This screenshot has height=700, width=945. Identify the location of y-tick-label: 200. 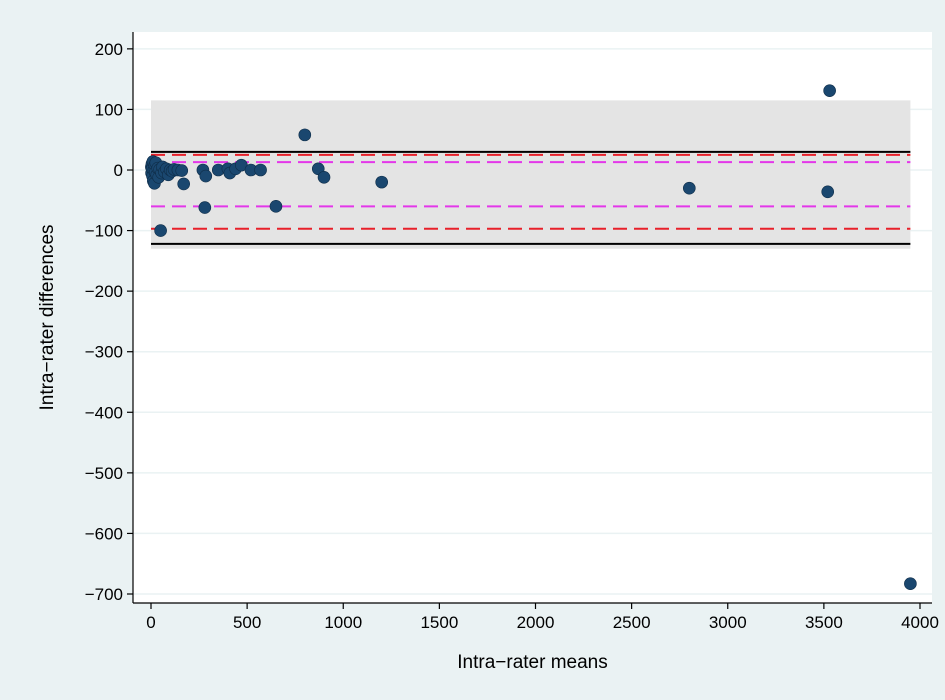
(109, 49).